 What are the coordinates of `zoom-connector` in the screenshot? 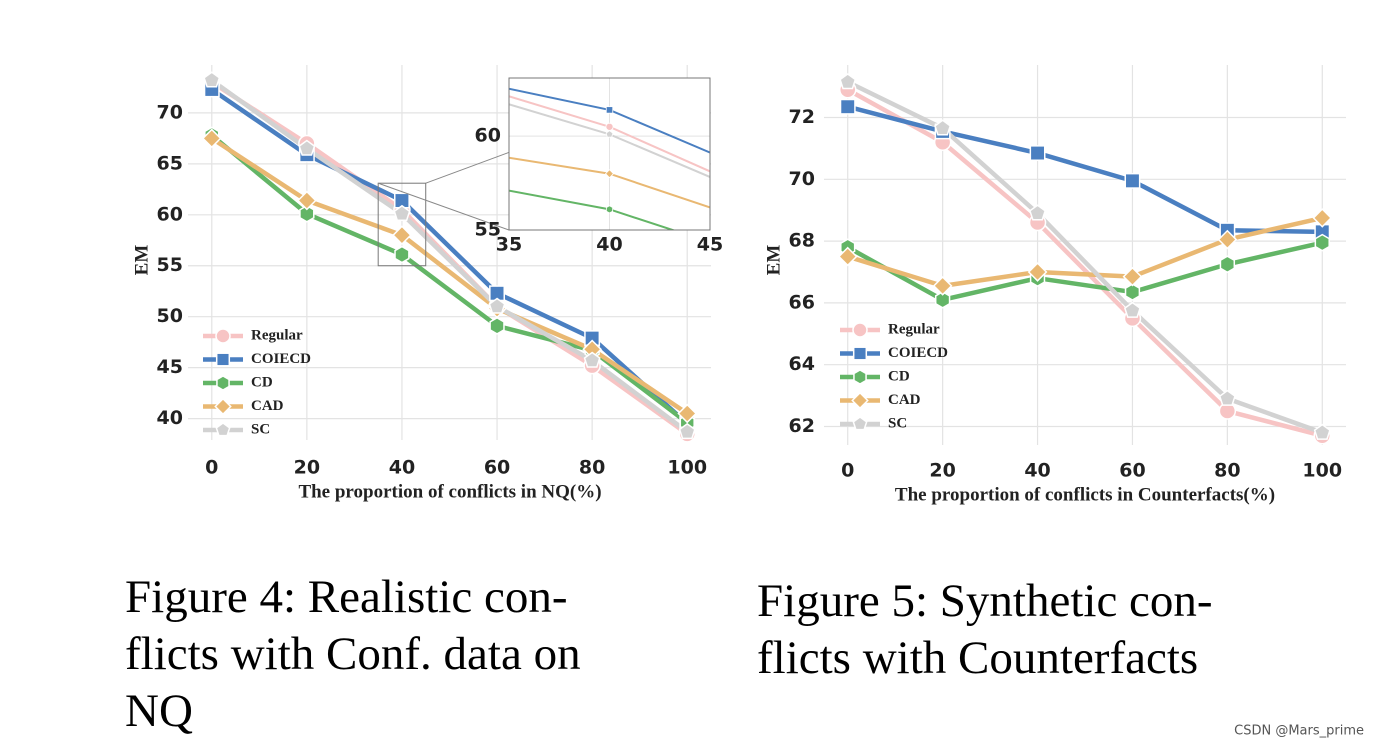 It's located at (444, 206).